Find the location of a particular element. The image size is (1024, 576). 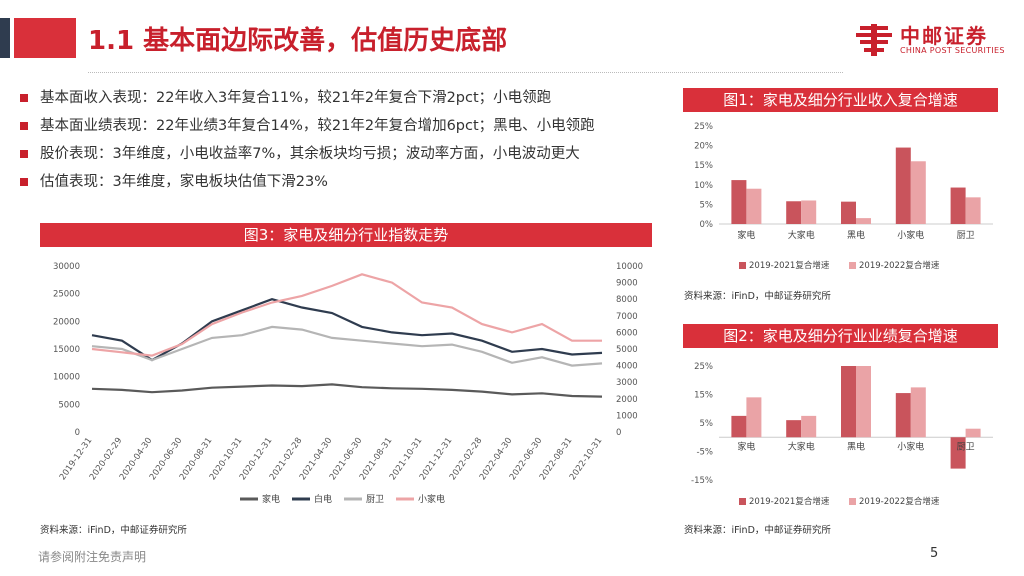

y-right-tick-label: 3000 is located at coordinates (627, 383).